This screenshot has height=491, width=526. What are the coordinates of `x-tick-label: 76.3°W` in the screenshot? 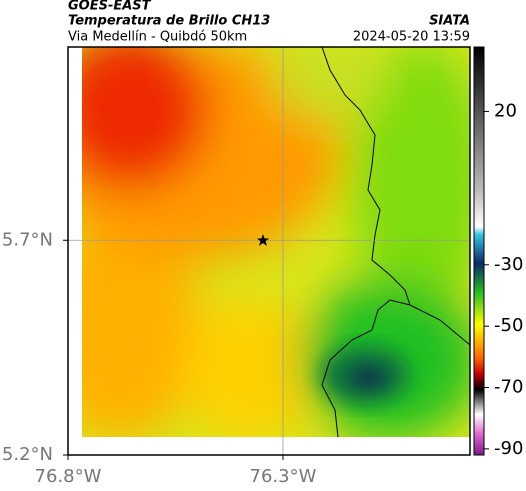 It's located at (283, 476).